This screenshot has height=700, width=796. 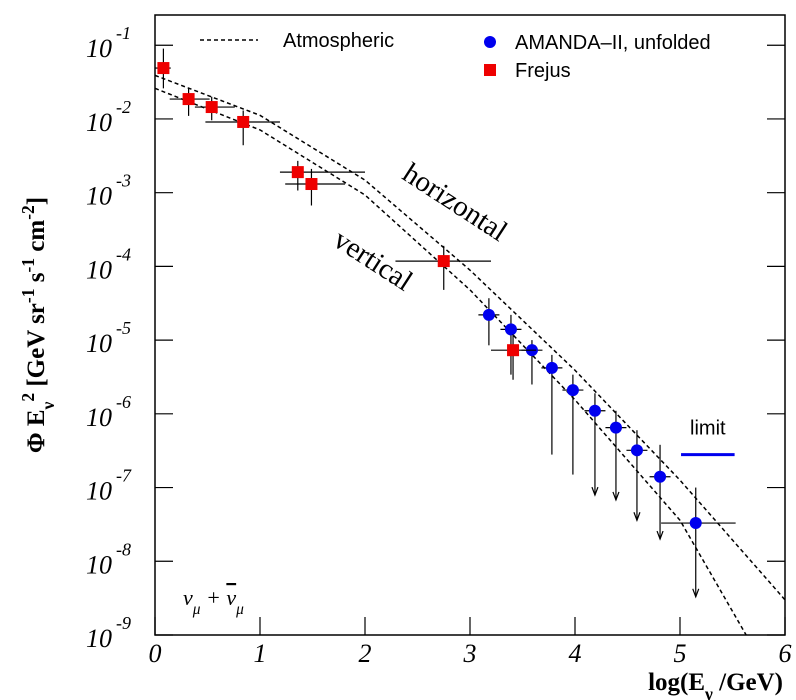 What do you see at coordinates (36, 431) in the screenshot?
I see `text-part: Φ E` at bounding box center [36, 431].